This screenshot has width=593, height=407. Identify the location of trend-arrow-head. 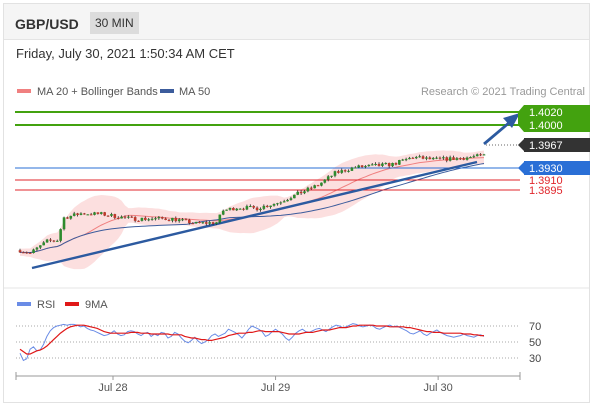
(511, 120).